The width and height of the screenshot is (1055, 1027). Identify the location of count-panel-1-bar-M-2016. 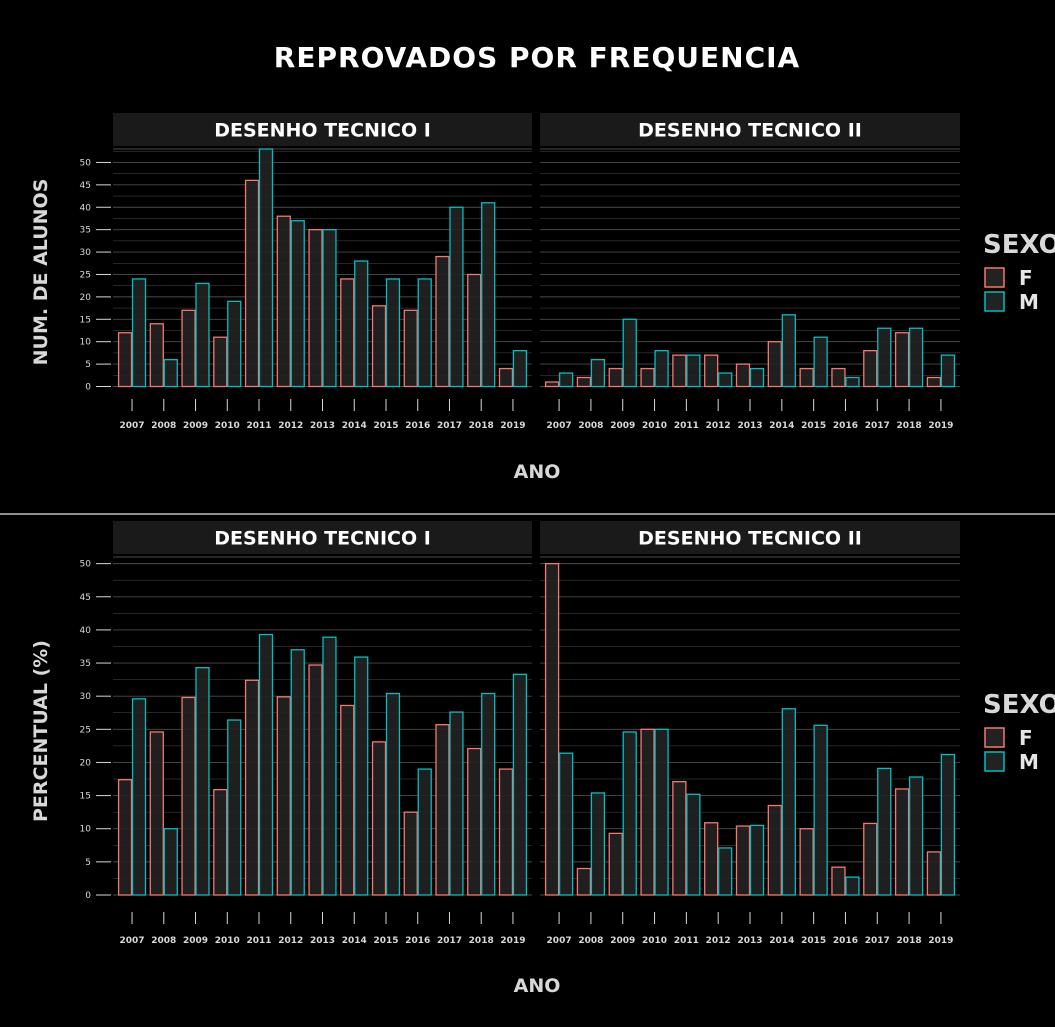
(424, 333).